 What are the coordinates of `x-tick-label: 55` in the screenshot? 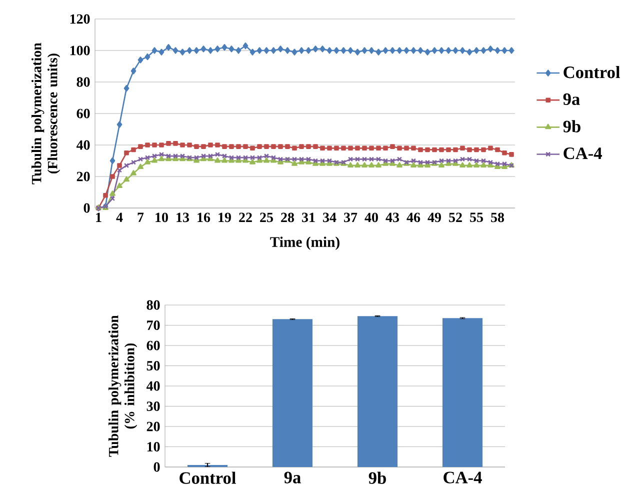 It's located at (476, 217).